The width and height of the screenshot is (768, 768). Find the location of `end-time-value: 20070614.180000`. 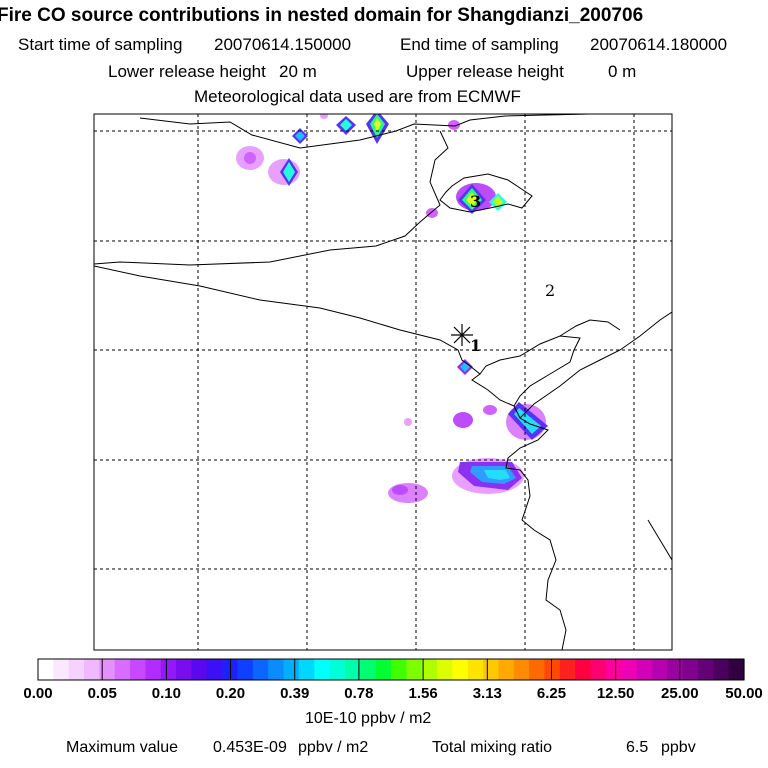

end-time-value: 20070614.180000 is located at coordinates (659, 44).